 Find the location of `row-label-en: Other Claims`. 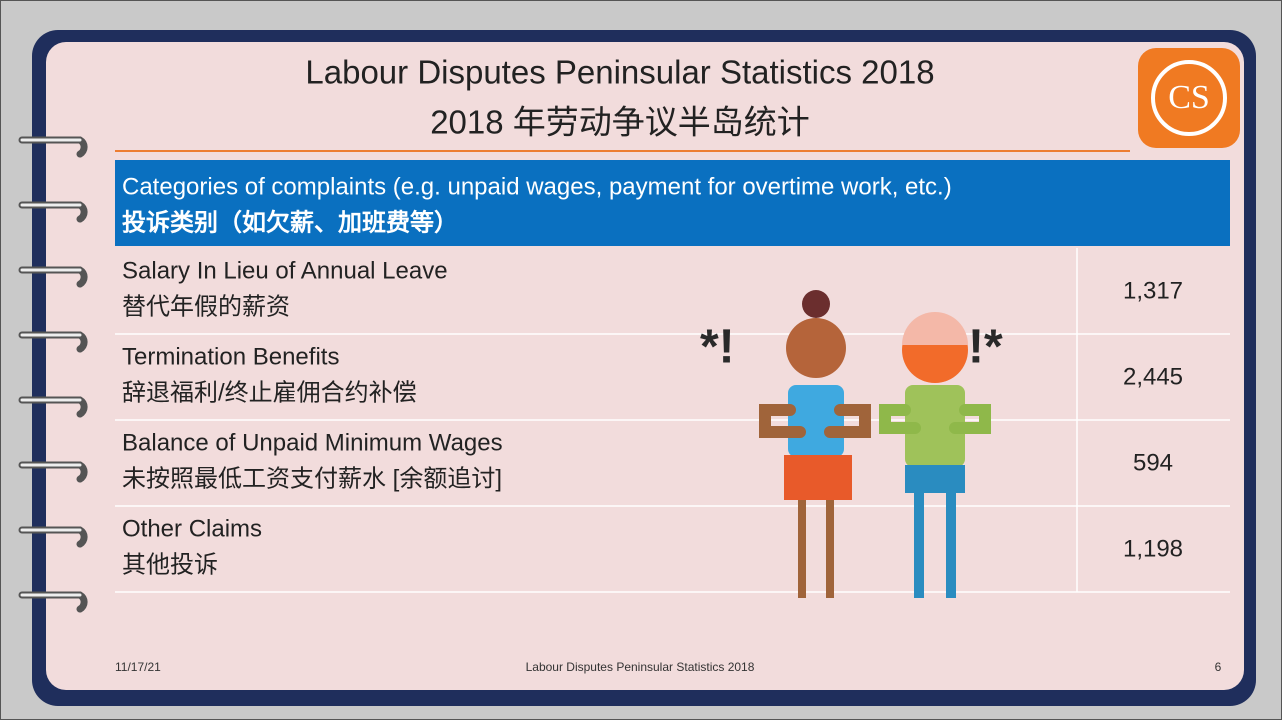

row-label-en: Other Claims is located at coordinates (192, 528).